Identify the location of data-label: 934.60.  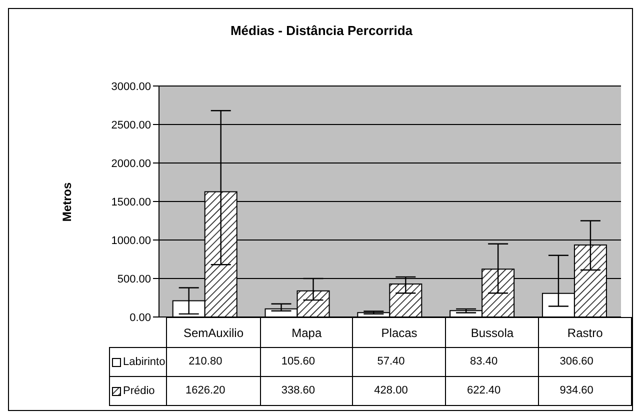
(577, 390).